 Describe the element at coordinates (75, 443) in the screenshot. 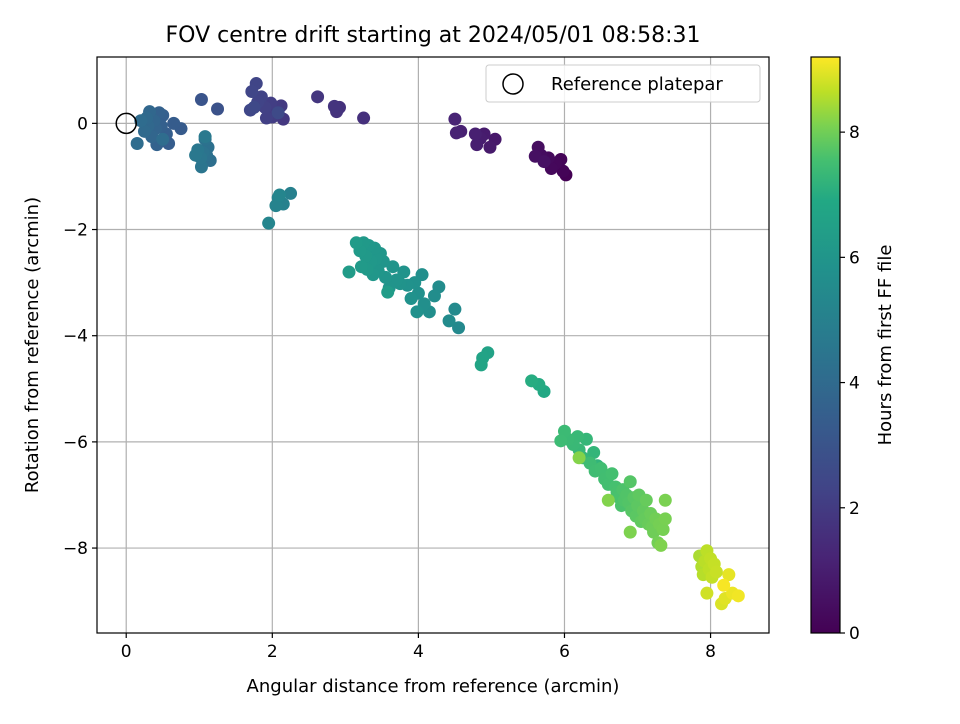

I see `y-tick-label: −6` at that location.